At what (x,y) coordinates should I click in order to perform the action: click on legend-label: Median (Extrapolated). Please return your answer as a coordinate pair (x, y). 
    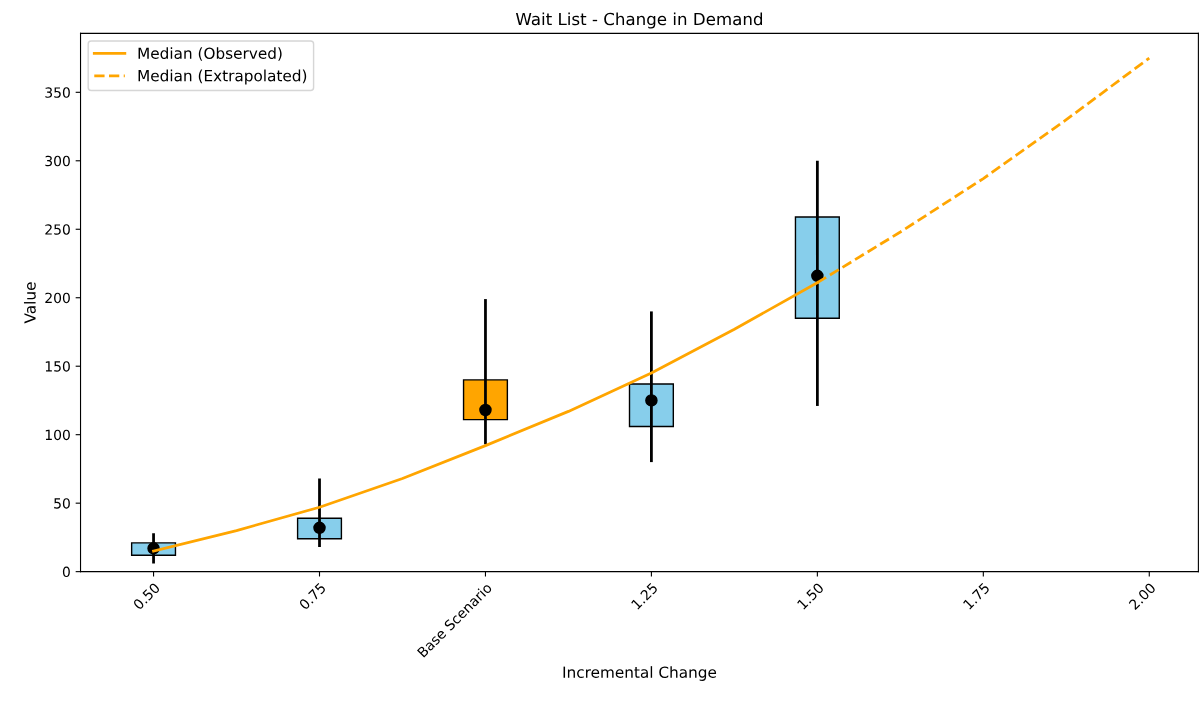
    Looking at the image, I should click on (222, 77).